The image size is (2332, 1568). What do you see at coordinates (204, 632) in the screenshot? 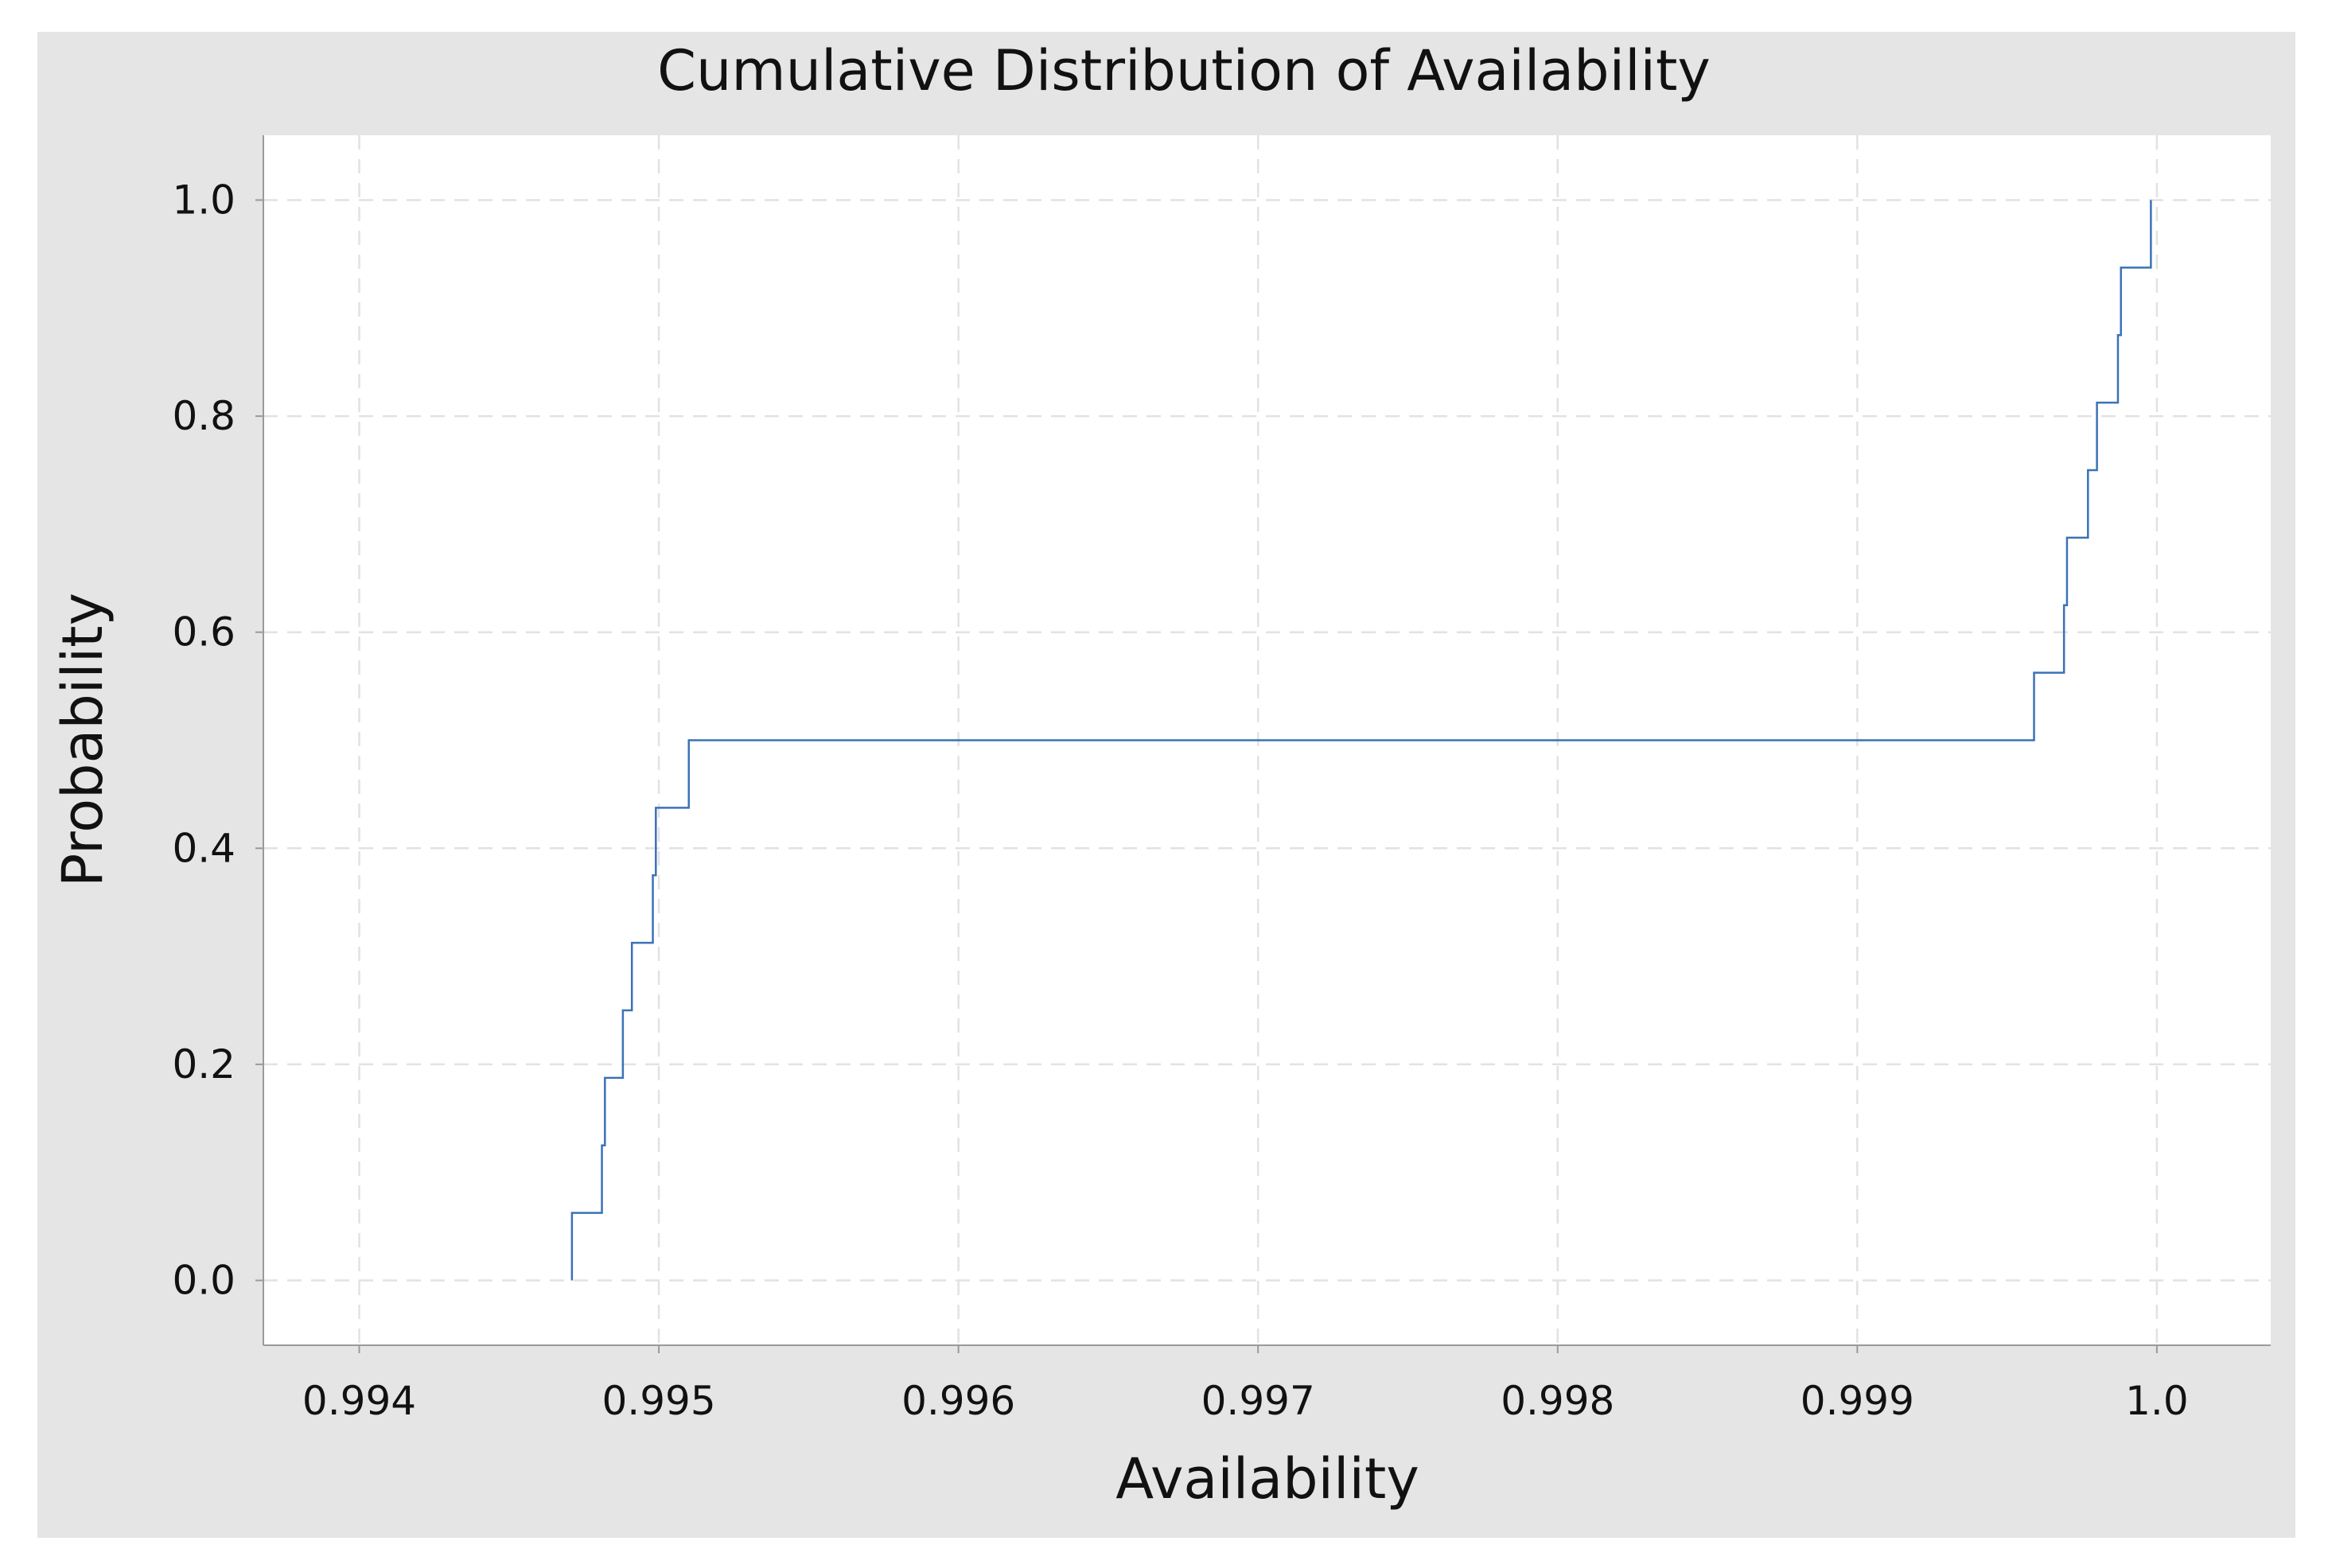
I see `y-tick-label: 0.6` at bounding box center [204, 632].